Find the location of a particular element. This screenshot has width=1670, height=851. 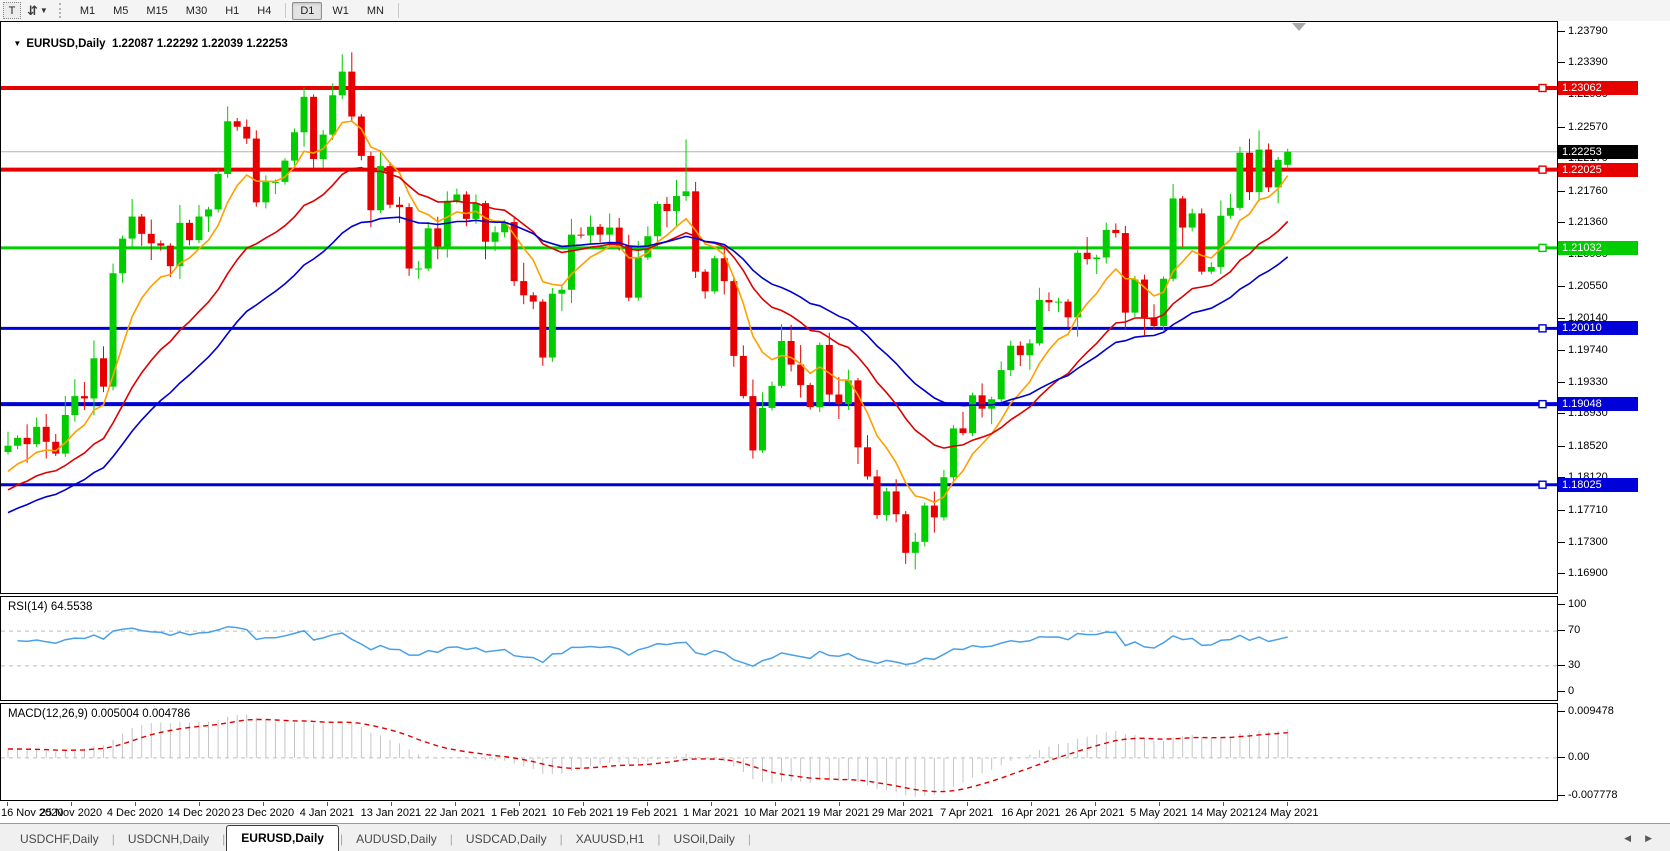

time-tick-label: 4 Dec 2020 is located at coordinates (135, 813).